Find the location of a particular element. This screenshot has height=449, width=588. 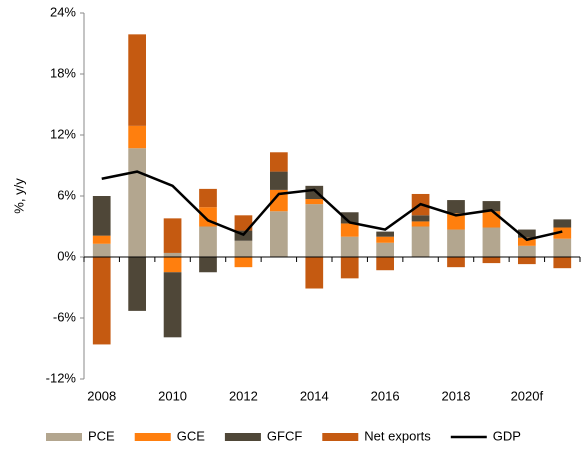

y-tick-label: 12% is located at coordinates (63, 133).